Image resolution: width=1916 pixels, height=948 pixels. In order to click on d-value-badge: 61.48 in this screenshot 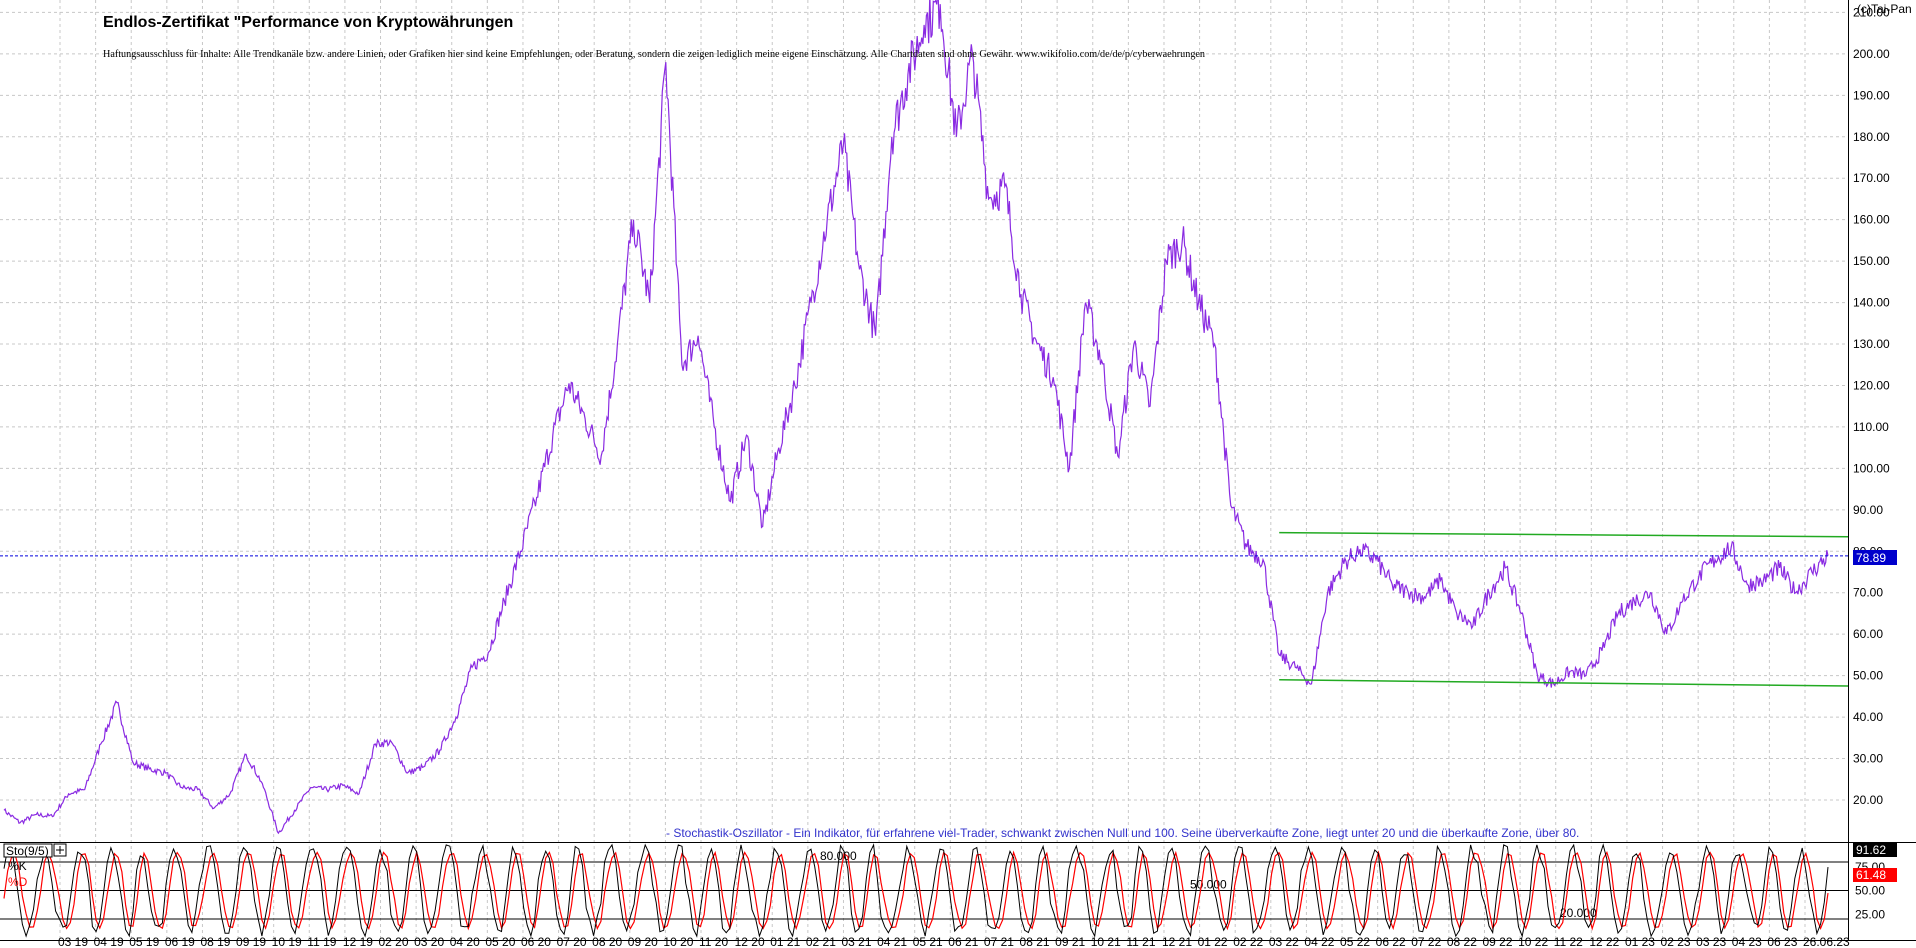, I will do `click(1875, 875)`.